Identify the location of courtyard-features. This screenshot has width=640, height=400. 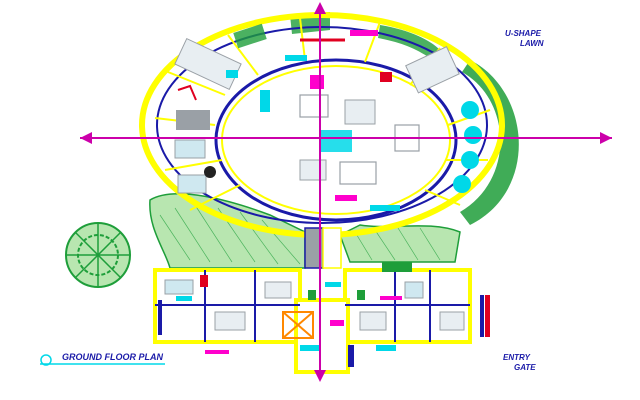
(359, 141).